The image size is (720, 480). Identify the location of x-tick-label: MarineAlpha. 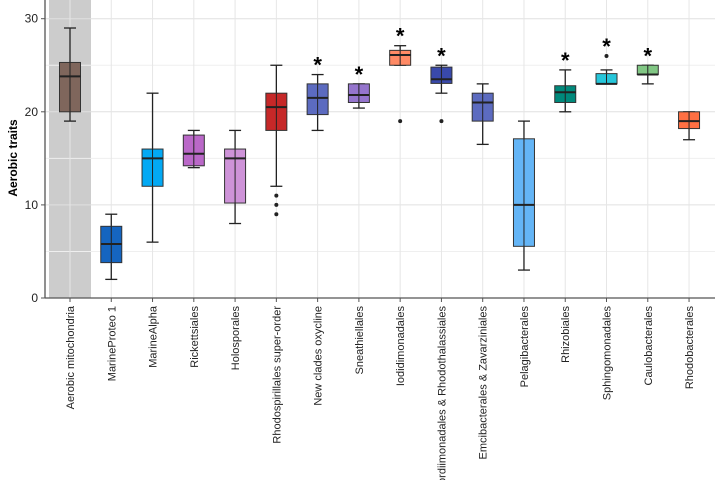
(154, 336).